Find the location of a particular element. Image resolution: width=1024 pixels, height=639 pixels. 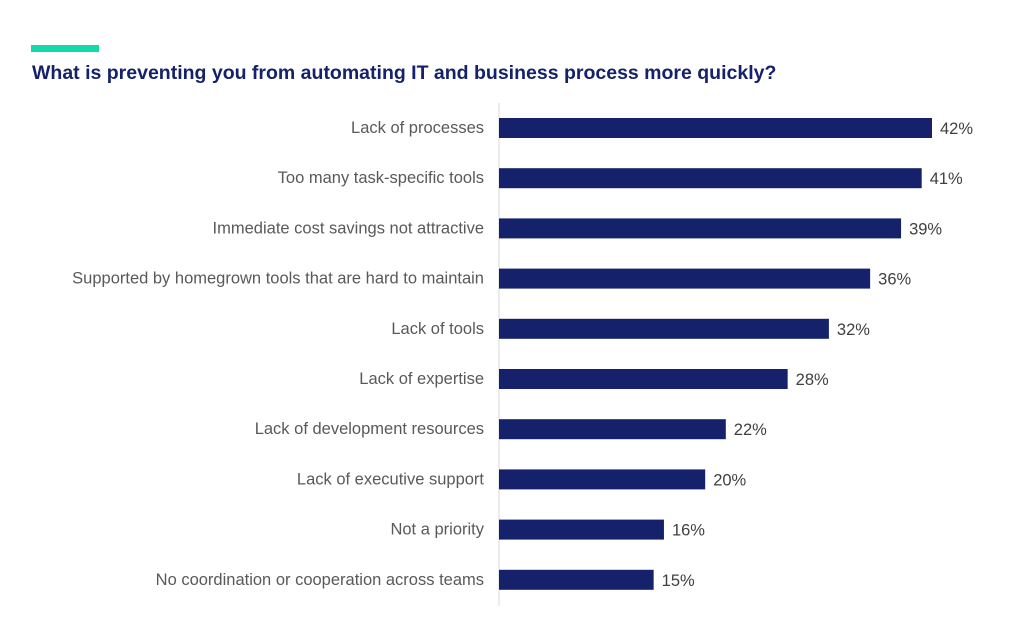

value-label: 22% is located at coordinates (750, 430).